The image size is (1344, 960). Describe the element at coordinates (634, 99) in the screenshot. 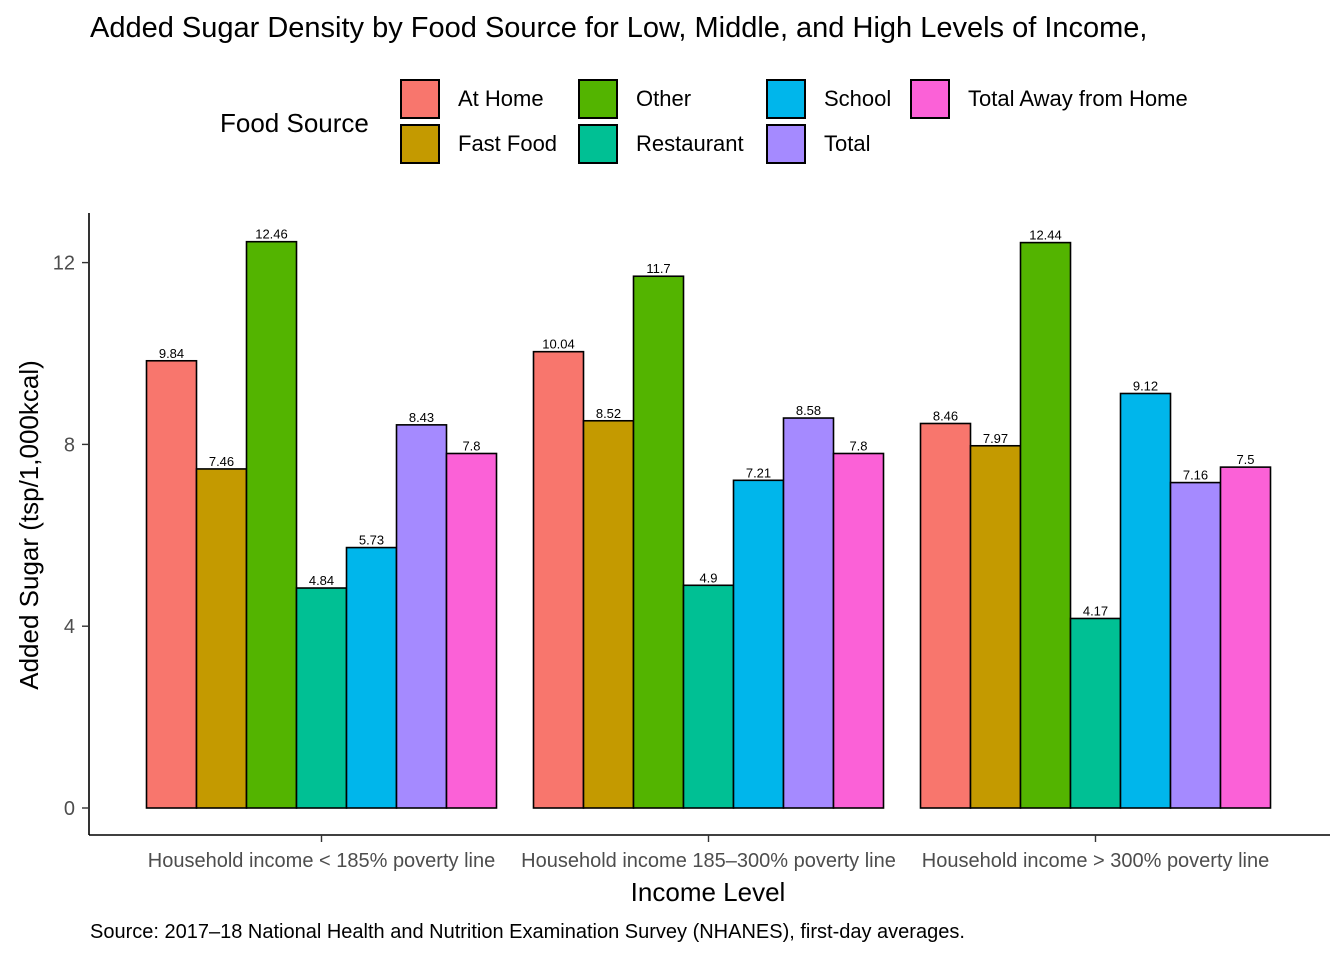

I see `legend-item-other: Other` at that location.